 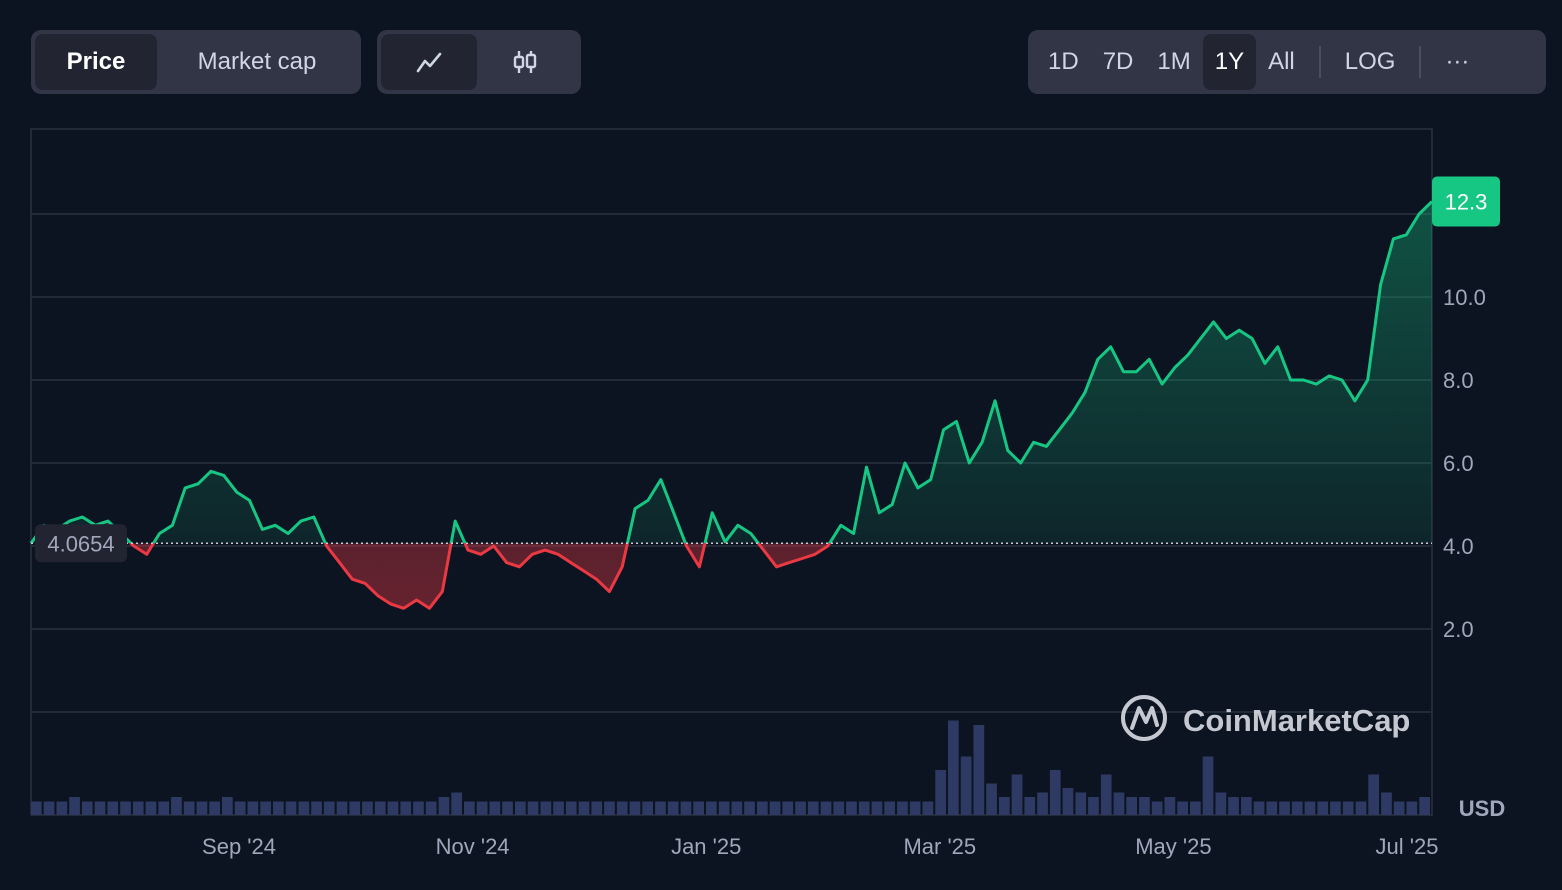 I want to click on range-1y: 1Y, so click(x=1229, y=62).